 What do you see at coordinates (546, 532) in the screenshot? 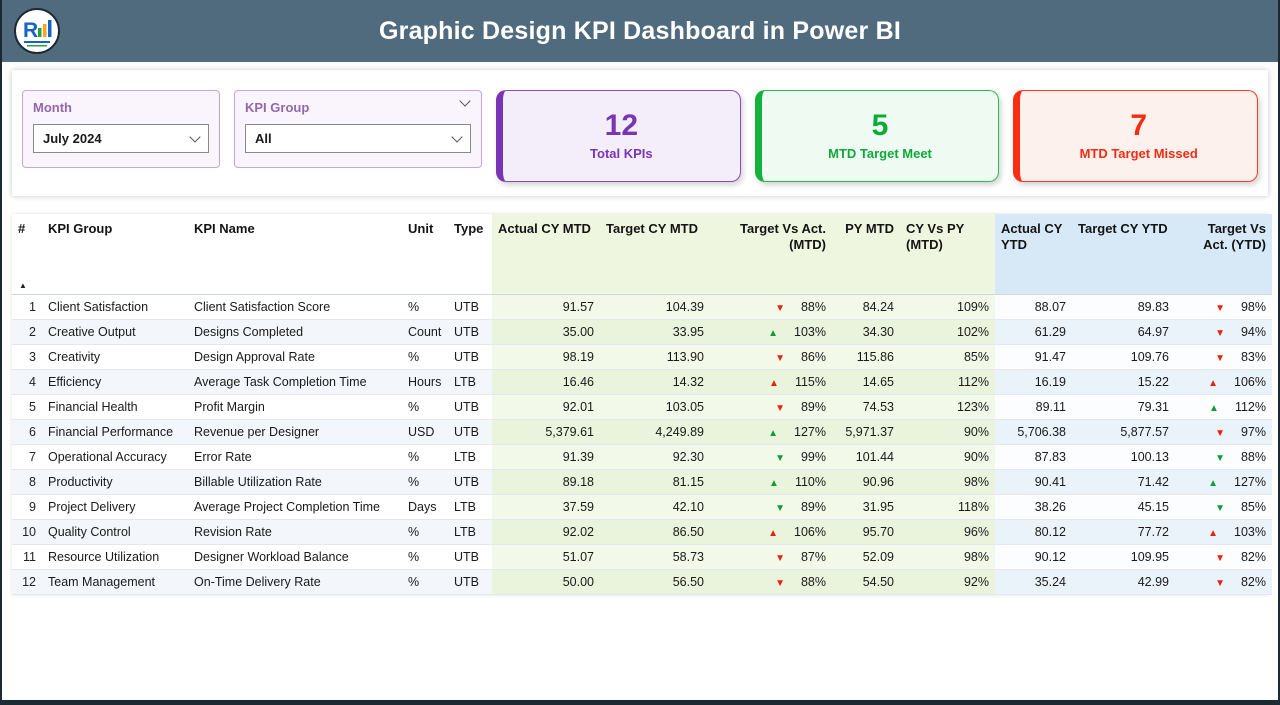
I see `actual-cy-mtd-cell: 92.02` at bounding box center [546, 532].